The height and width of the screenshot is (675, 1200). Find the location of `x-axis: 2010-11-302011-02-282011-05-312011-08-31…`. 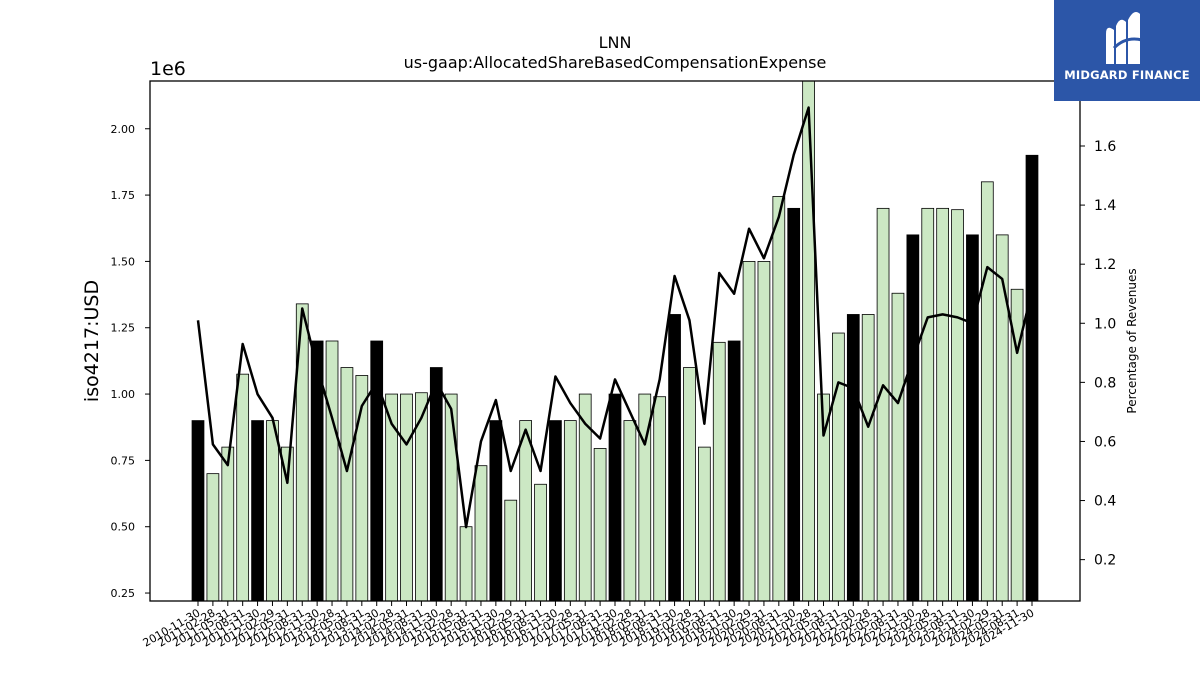

x-axis: 2010-11-302011-02-282011-05-312011-08-31… is located at coordinates (589, 625).